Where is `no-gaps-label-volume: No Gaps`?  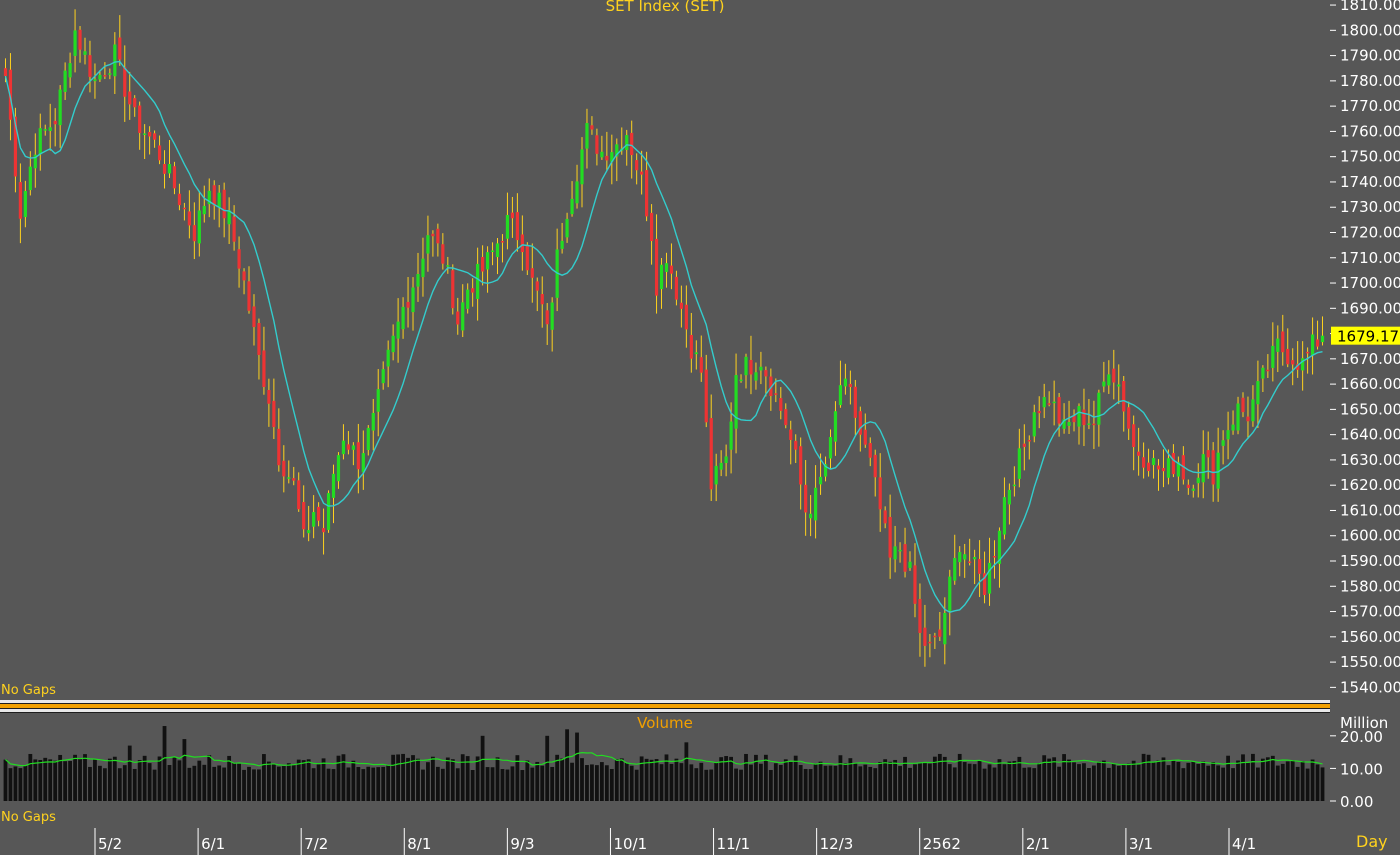 no-gaps-label-volume: No Gaps is located at coordinates (28, 817).